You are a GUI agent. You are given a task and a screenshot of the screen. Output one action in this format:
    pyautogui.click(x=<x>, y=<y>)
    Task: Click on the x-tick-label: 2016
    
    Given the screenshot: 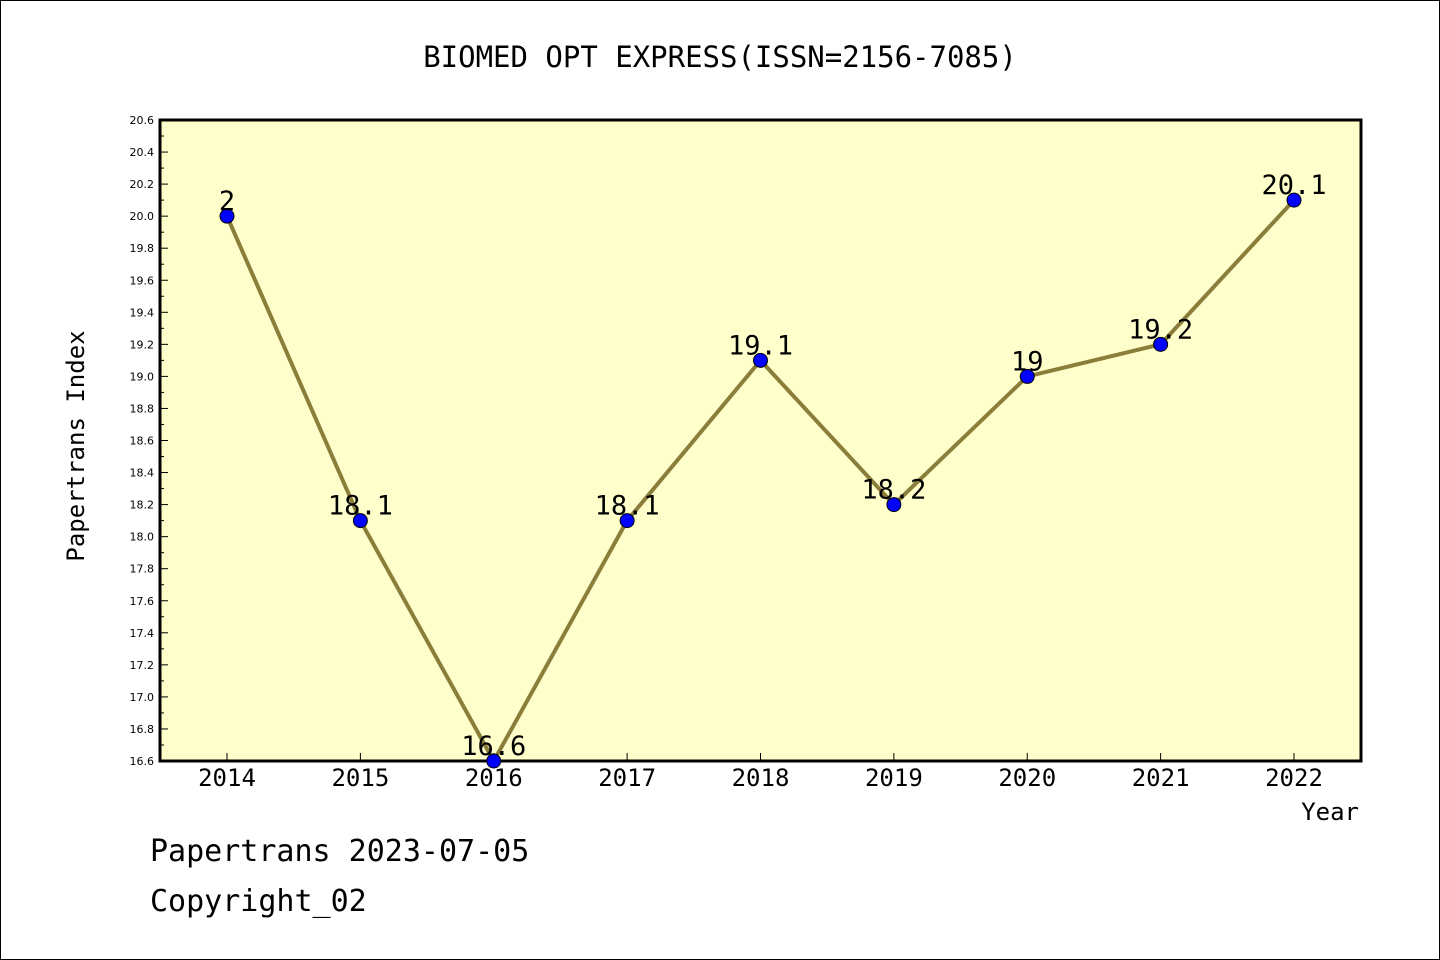 What is the action you would take?
    pyautogui.click(x=494, y=778)
    